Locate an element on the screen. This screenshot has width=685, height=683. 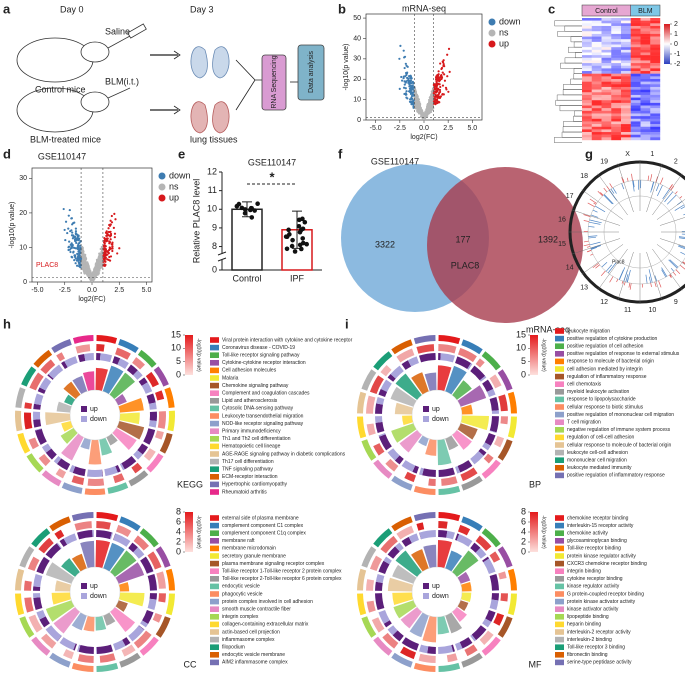
term-label: response to lipopolysaccharide is located at coordinates (601, 400).